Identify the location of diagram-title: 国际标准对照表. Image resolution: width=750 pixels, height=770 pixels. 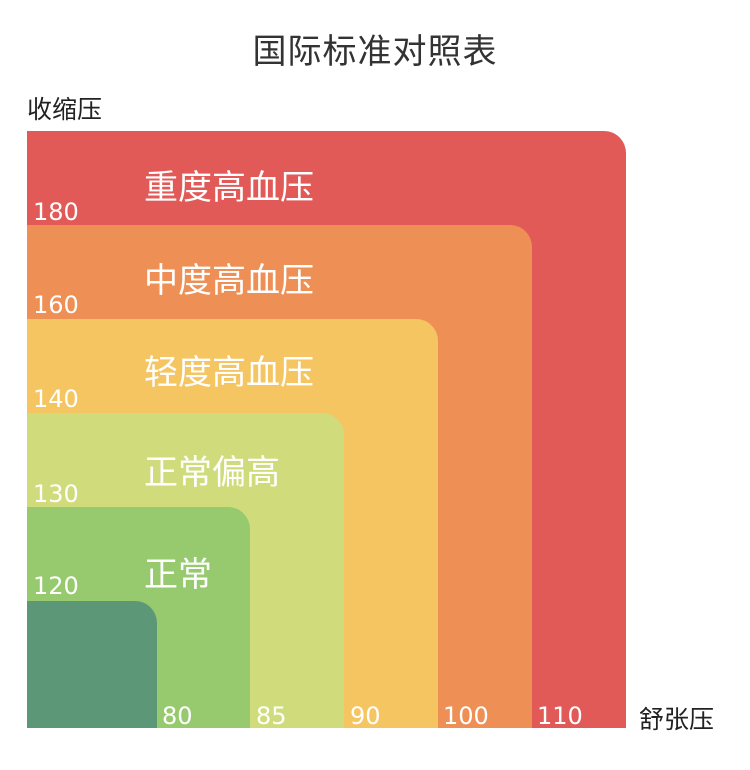
(375, 52).